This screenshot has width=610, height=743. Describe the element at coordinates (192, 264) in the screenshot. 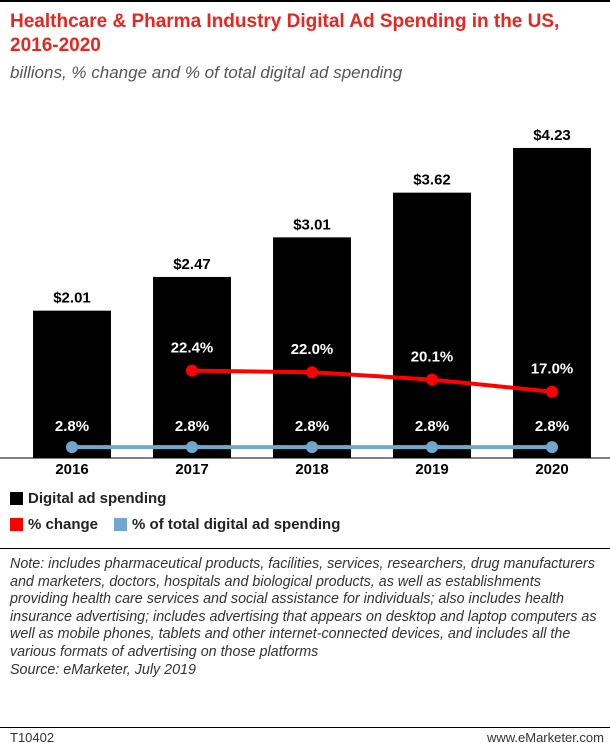

I see `bar-value-label: $2.47` at that location.